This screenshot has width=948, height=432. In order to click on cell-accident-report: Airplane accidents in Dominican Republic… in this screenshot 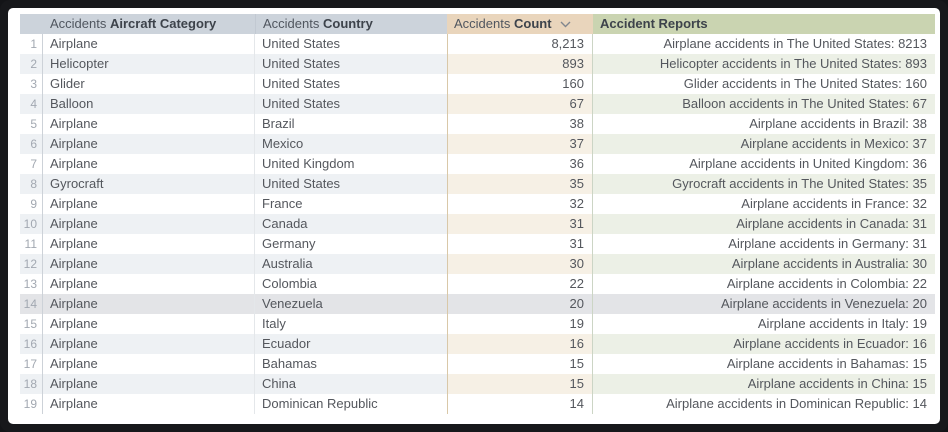, I will do `click(796, 403)`.